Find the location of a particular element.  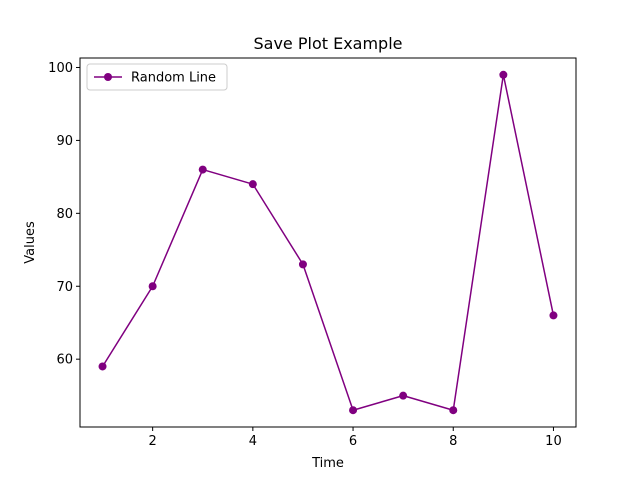

legend: Random Line is located at coordinates (157, 77).